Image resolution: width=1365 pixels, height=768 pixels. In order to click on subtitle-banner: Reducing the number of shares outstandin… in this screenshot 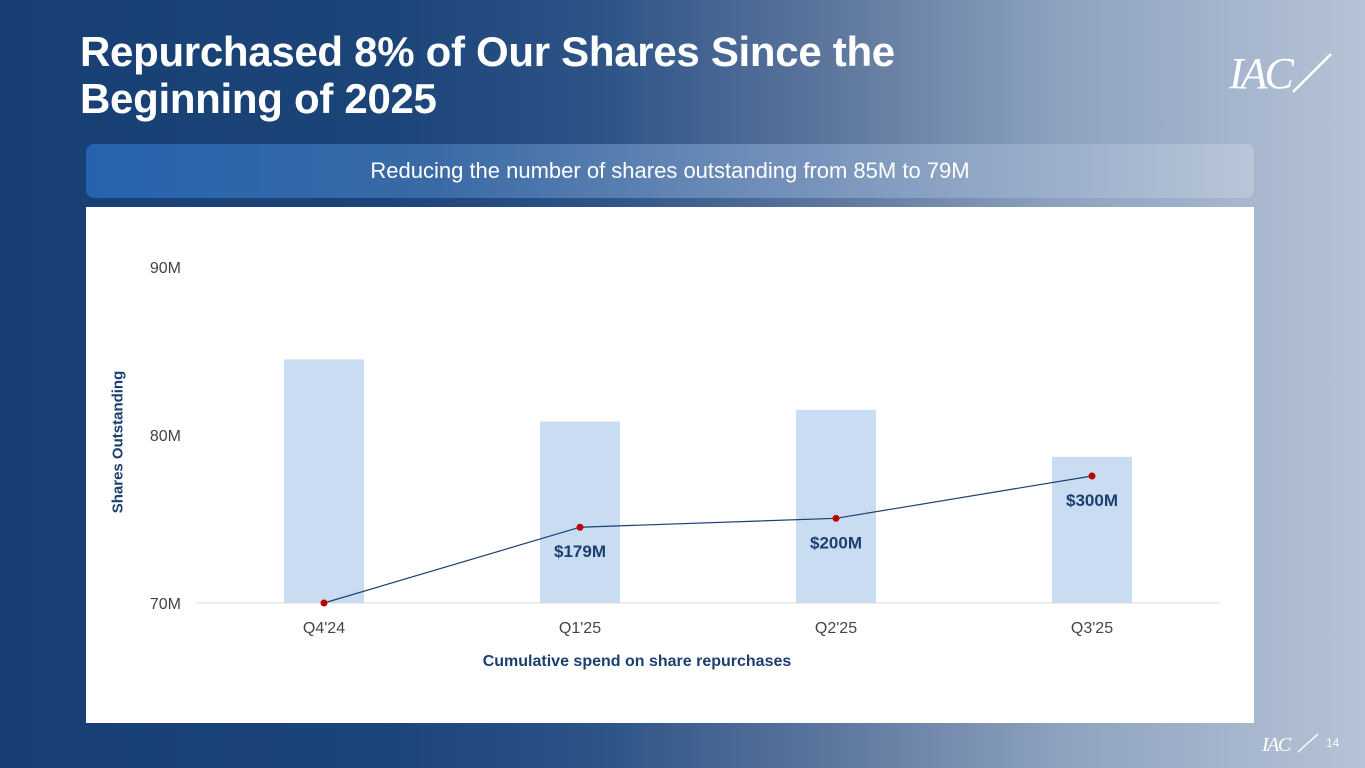, I will do `click(670, 171)`.